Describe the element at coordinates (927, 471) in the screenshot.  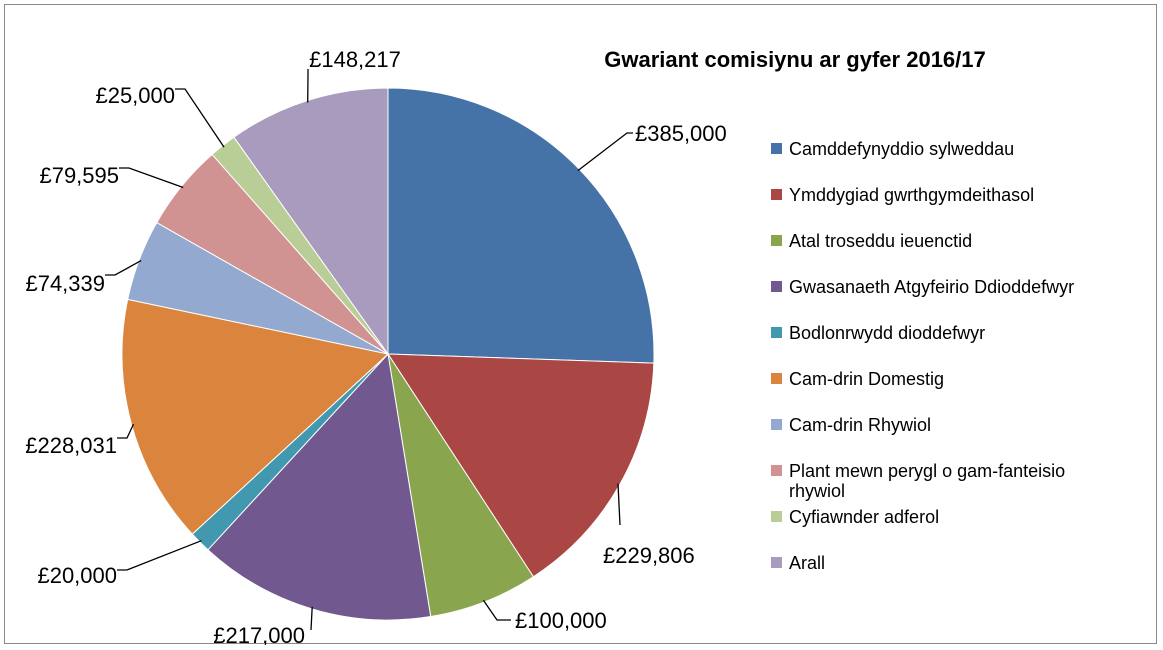
I see `legend-label: Plant mewn perygl o gam-fanteisio` at that location.